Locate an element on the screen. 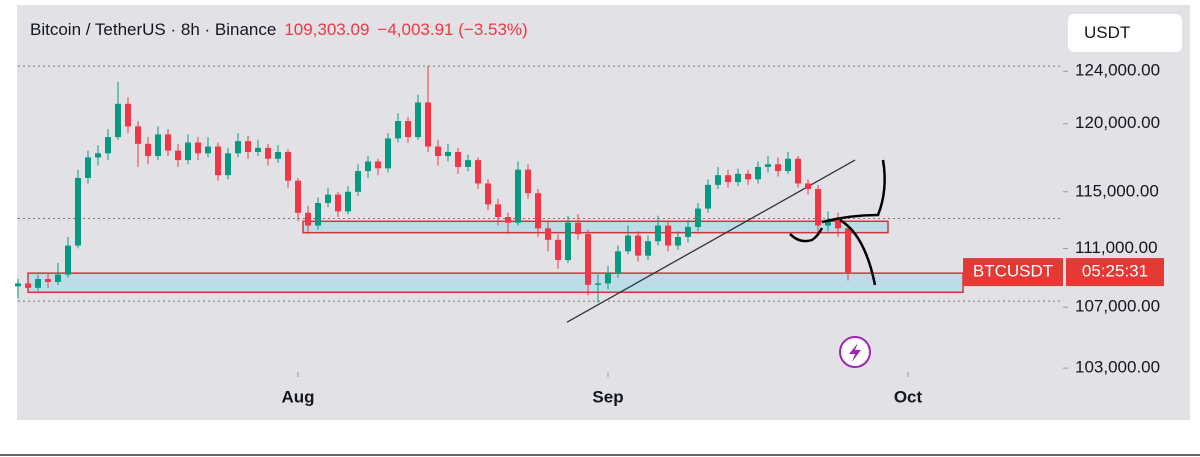 The height and width of the screenshot is (457, 1200). symbol-label: BTCUSDT is located at coordinates (1013, 271).